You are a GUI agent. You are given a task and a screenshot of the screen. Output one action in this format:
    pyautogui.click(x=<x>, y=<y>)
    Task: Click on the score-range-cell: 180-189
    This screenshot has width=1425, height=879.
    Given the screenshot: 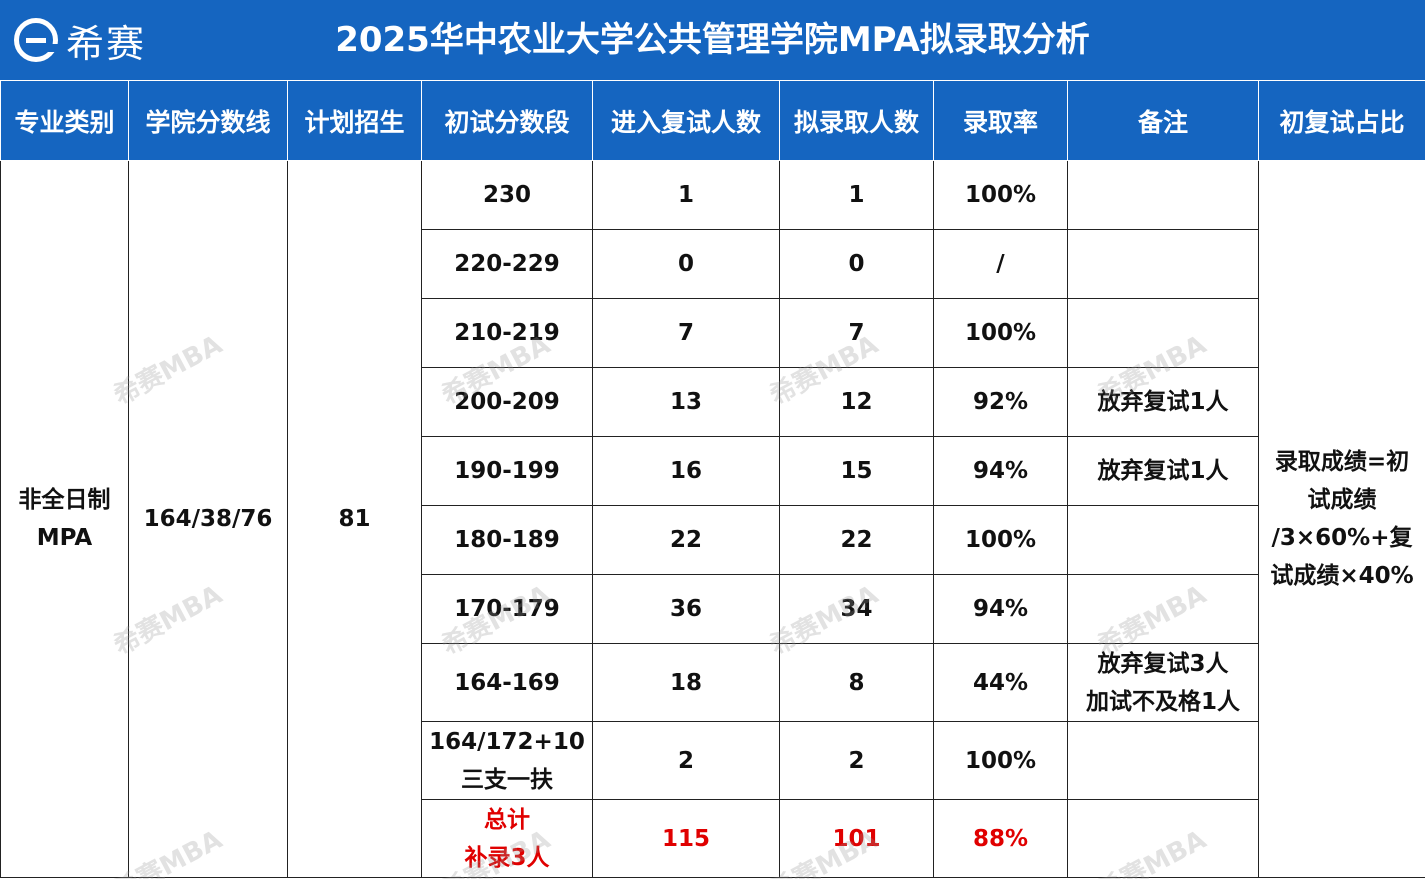 What is the action you would take?
    pyautogui.click(x=507, y=540)
    